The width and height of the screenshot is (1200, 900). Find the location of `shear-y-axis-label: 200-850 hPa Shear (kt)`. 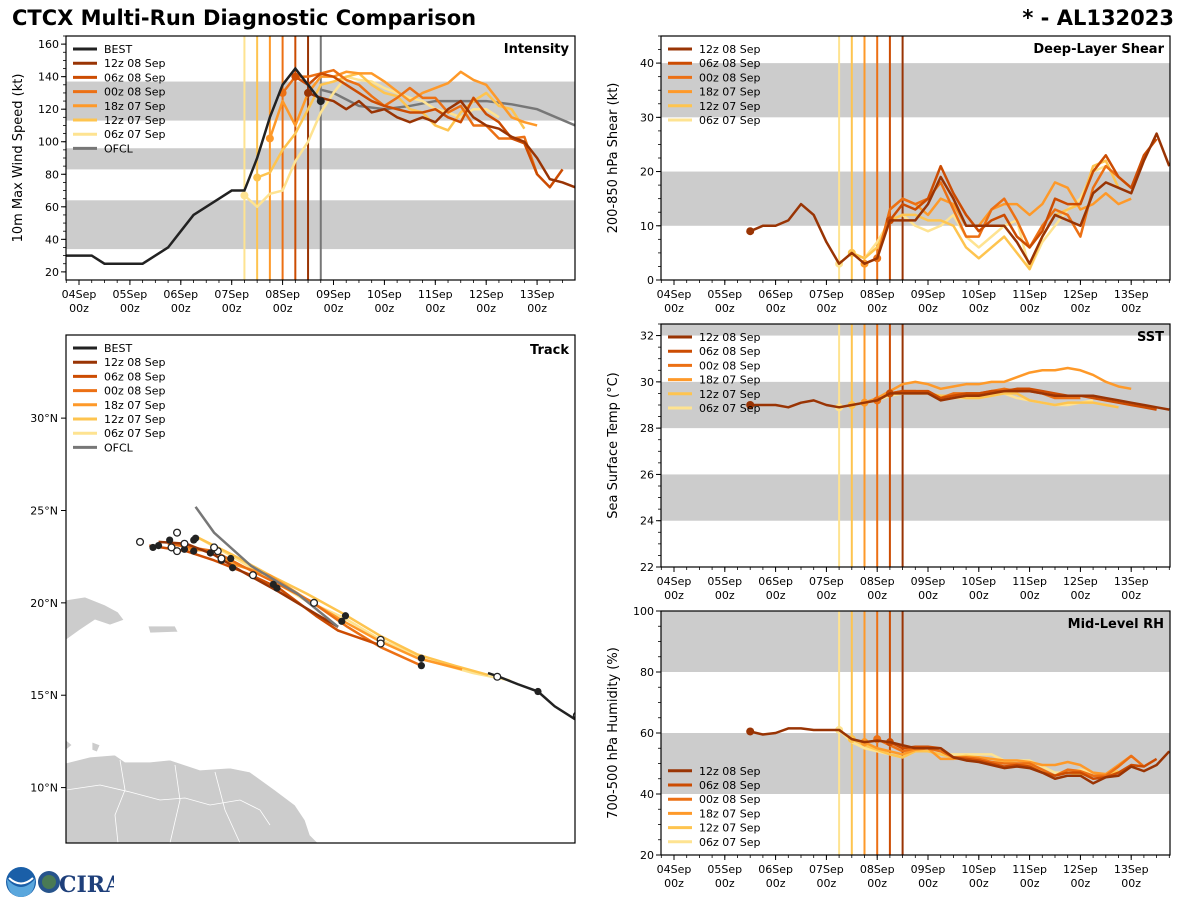

shear-y-axis-label: 200-850 hPa Shear (kt) is located at coordinates (613, 158).